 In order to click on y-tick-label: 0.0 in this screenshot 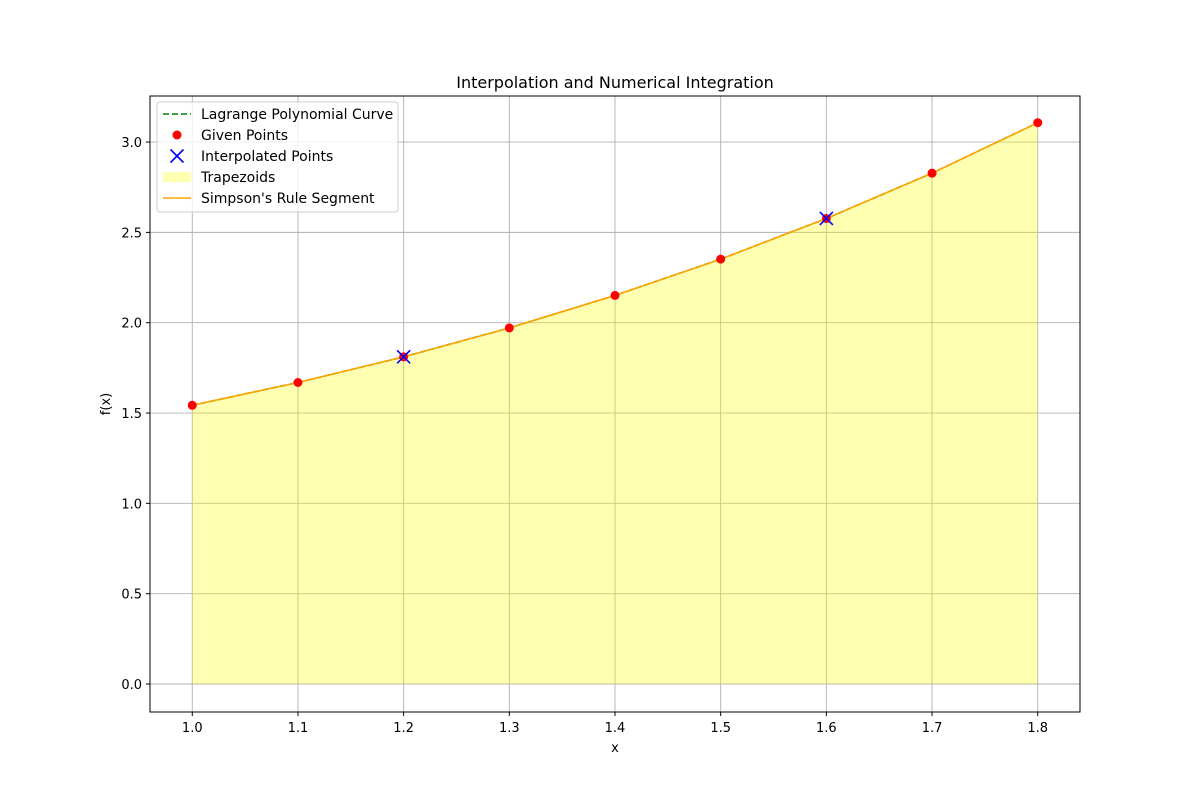, I will do `click(131, 685)`.